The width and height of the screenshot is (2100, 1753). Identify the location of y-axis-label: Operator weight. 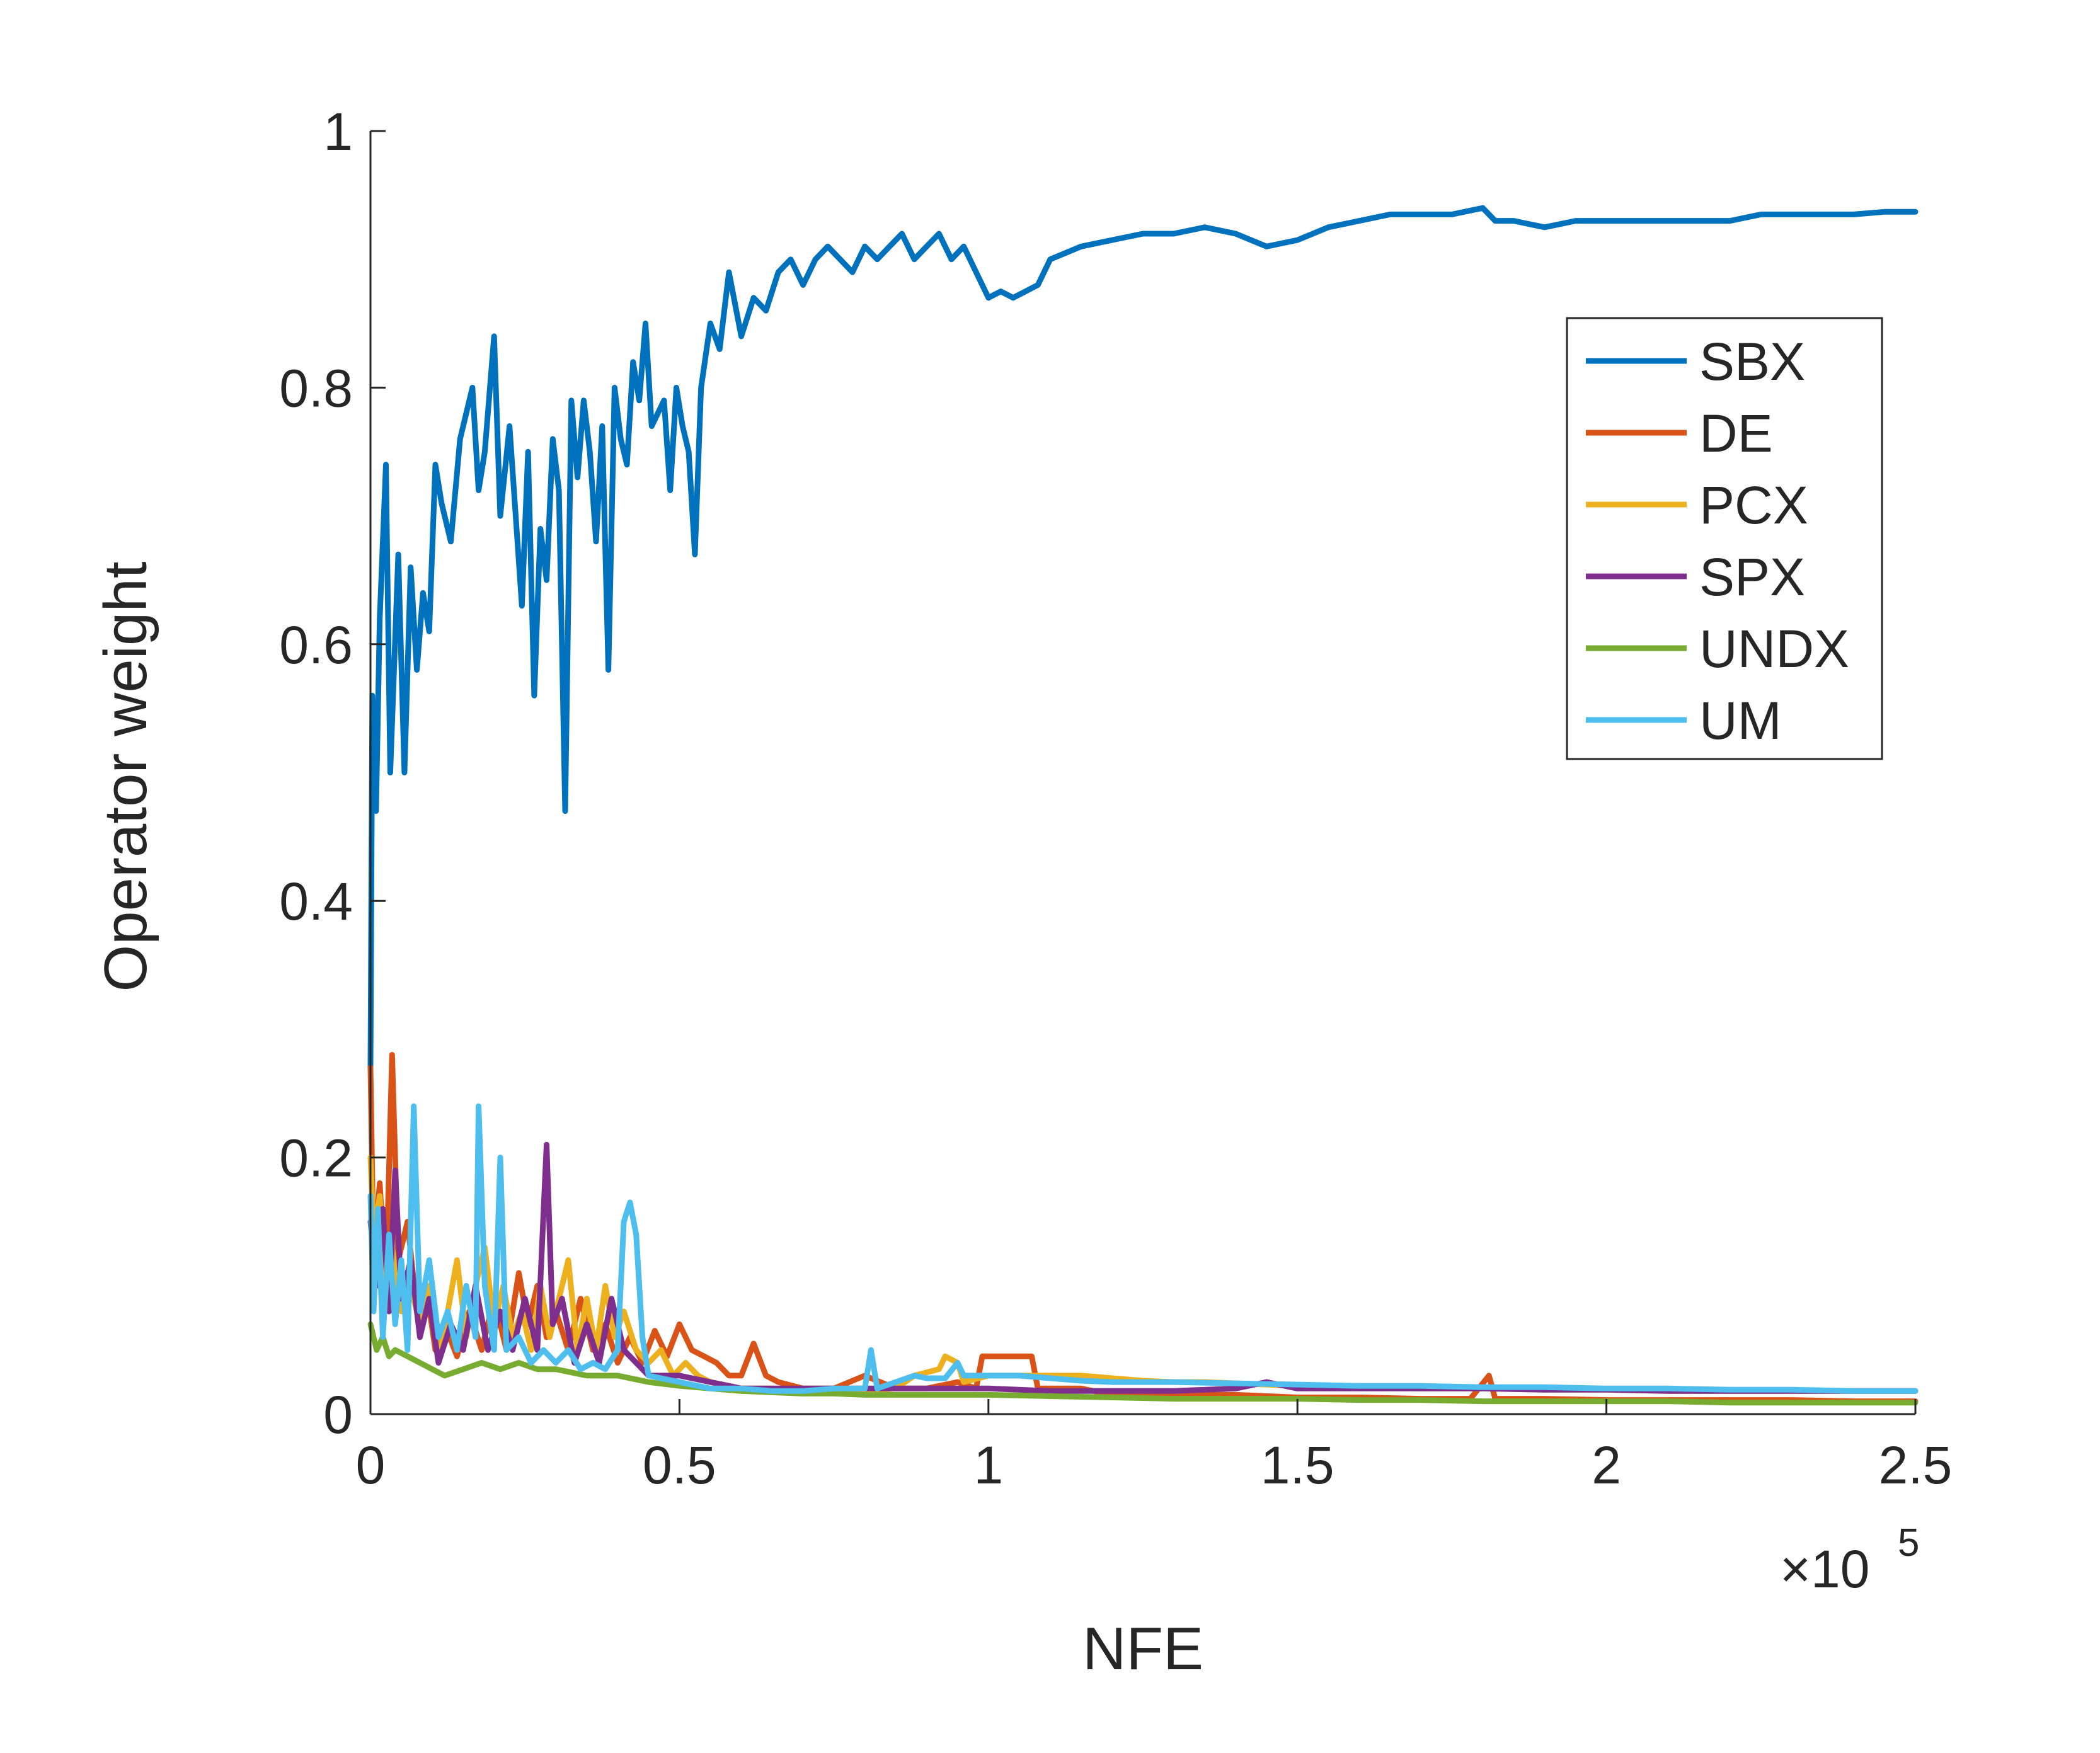
(125, 776).